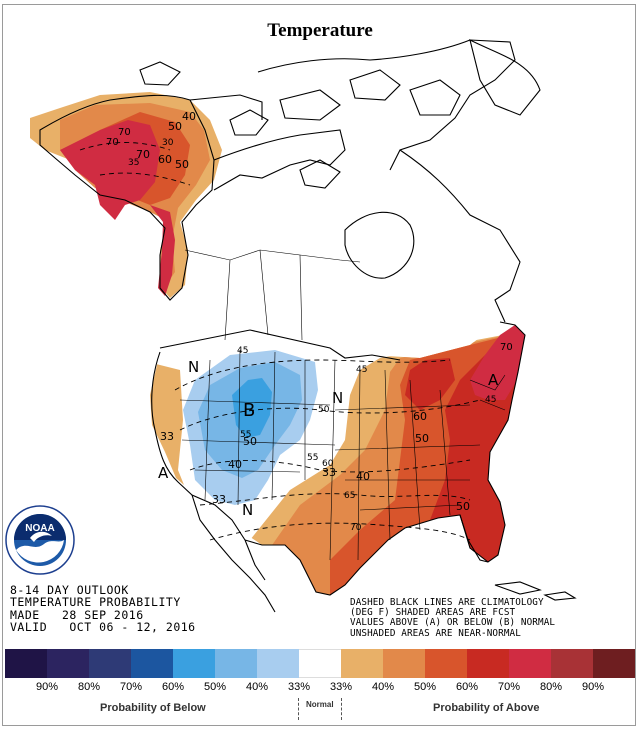 The image size is (640, 731). I want to click on label-e-3: 50, so click(463, 506).